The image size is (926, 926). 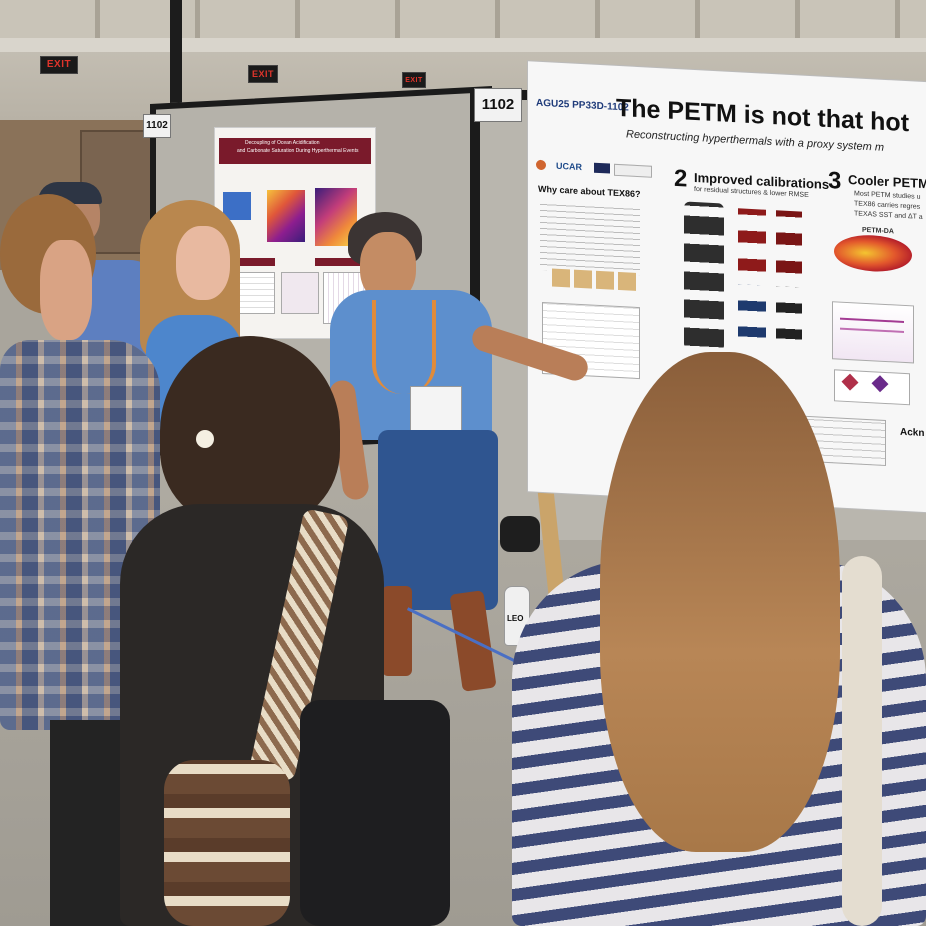 What do you see at coordinates (520, 534) in the screenshot?
I see `floor-bag` at bounding box center [520, 534].